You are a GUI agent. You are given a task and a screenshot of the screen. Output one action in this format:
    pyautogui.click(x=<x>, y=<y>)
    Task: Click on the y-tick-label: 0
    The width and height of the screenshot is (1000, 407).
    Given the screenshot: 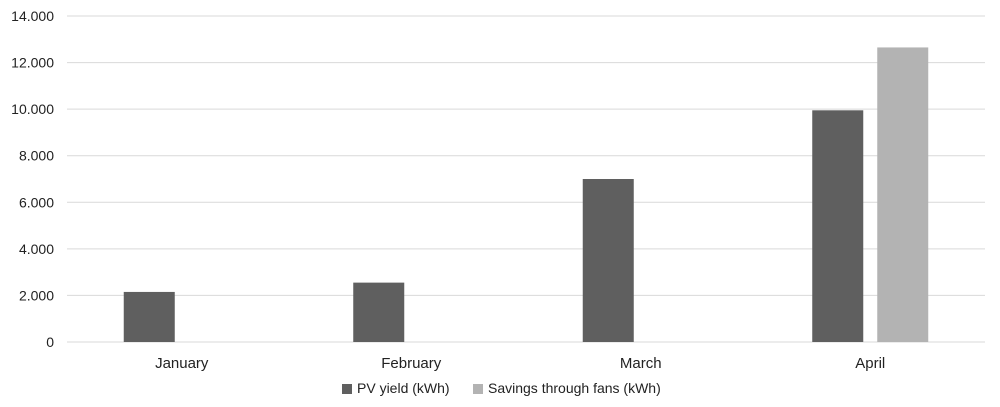 What is the action you would take?
    pyautogui.click(x=50, y=342)
    